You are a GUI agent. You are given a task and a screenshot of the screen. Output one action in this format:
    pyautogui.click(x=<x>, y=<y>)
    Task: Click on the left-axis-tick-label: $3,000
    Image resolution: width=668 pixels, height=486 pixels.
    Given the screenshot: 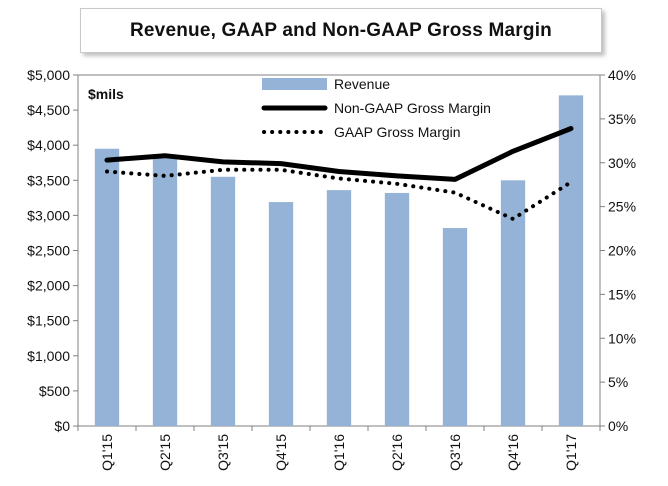 What is the action you would take?
    pyautogui.click(x=48, y=215)
    